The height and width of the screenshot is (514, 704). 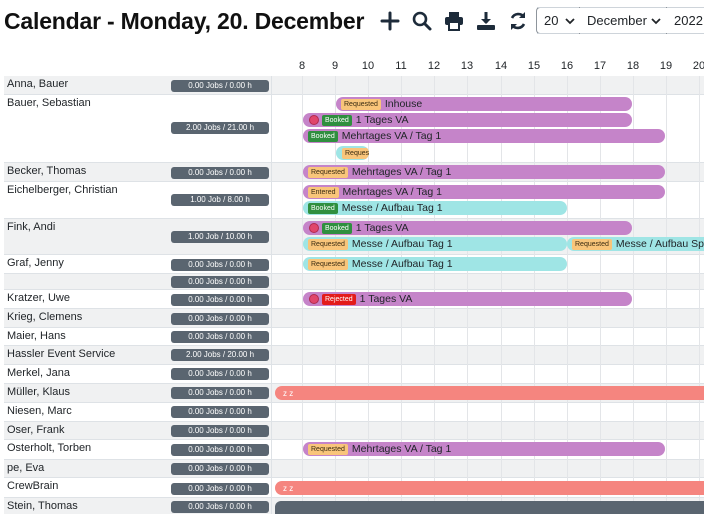 I want to click on jobs-summary-badge: 1.00 Job / 8.00 h, so click(x=220, y=200).